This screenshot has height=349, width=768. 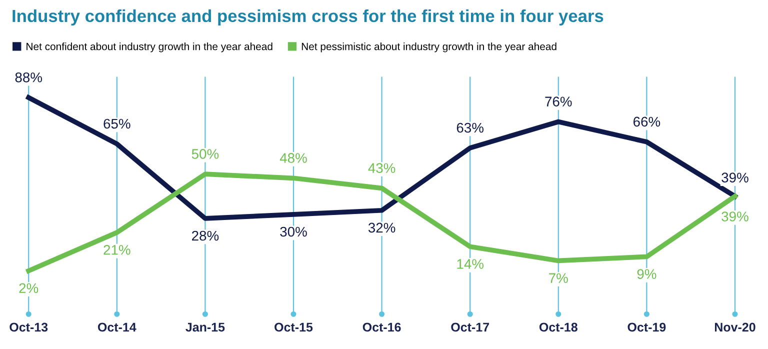 I want to click on data-label: 14%, so click(x=470, y=264).